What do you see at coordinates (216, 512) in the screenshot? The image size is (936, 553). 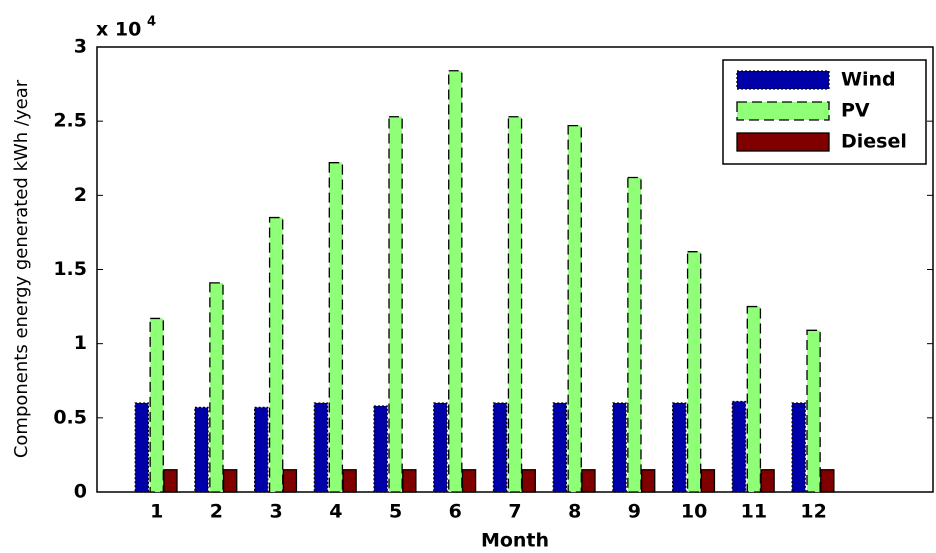 I see `x-tick-label: 2` at bounding box center [216, 512].